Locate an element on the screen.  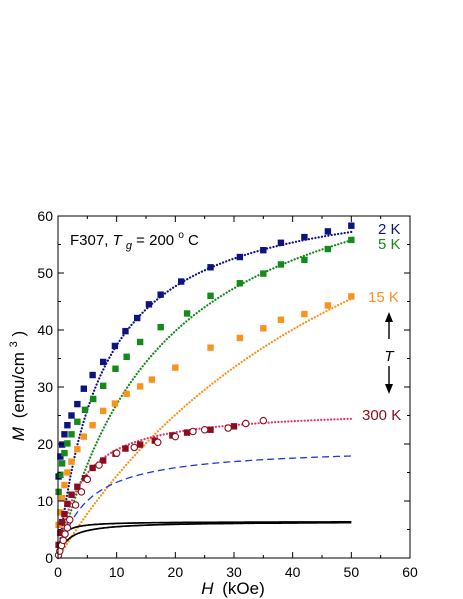
arrow-up-head is located at coordinates (389, 317).